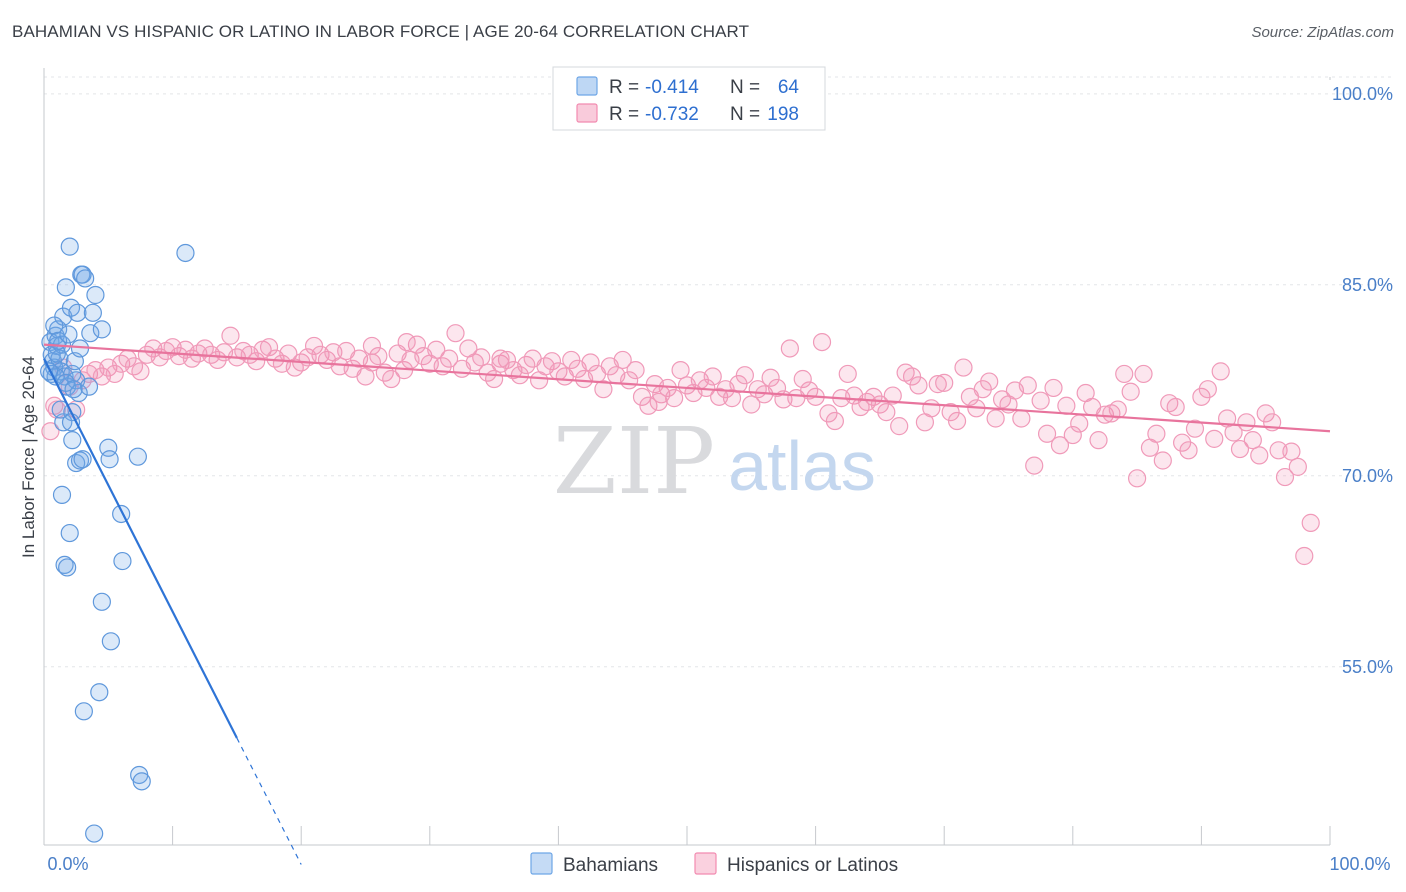 This screenshot has height=892, width=1406. I want to click on hispanic-trend-line, so click(687, 388).